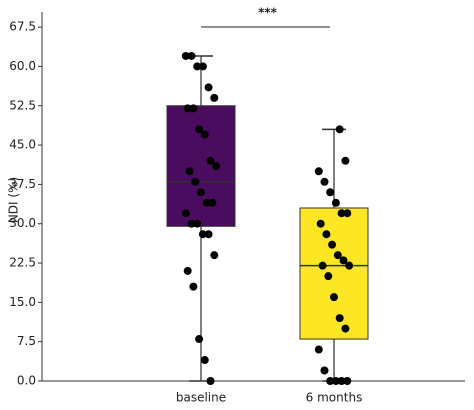 The width and height of the screenshot is (474, 410). Describe the element at coordinates (334, 398) in the screenshot. I see `x-tick-label: 6 months` at that location.